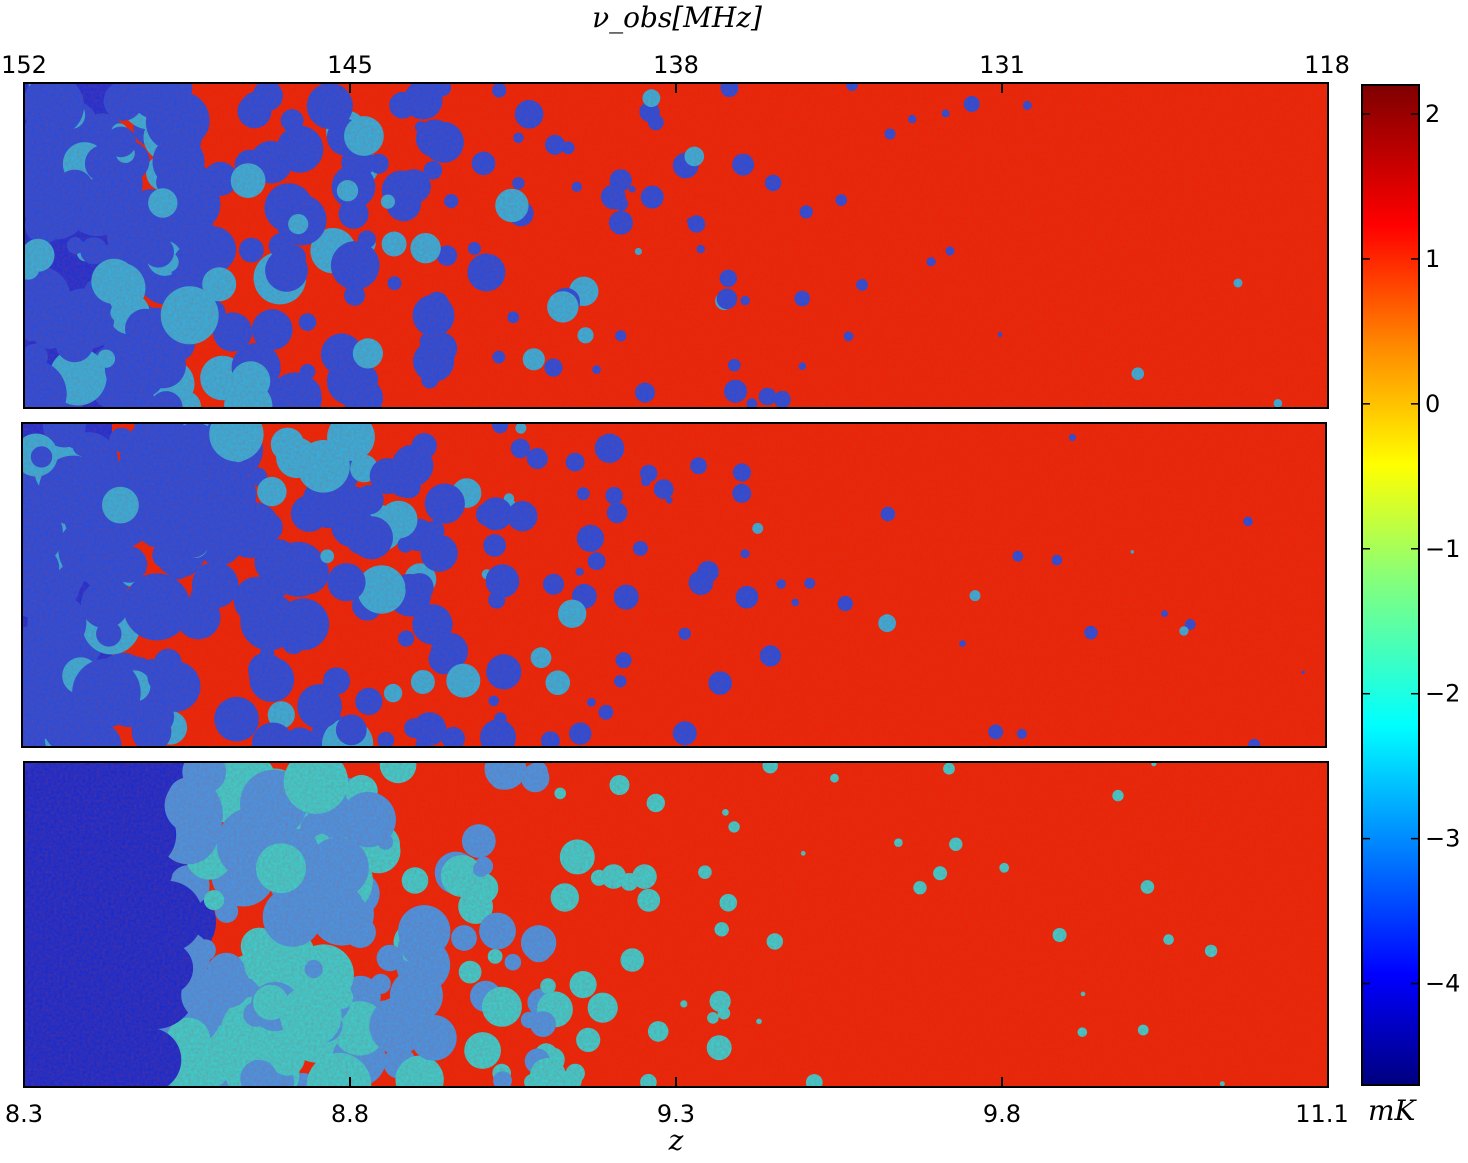 The height and width of the screenshot is (1163, 1468). I want to click on bottom-tick-label: 9.3, so click(676, 1114).